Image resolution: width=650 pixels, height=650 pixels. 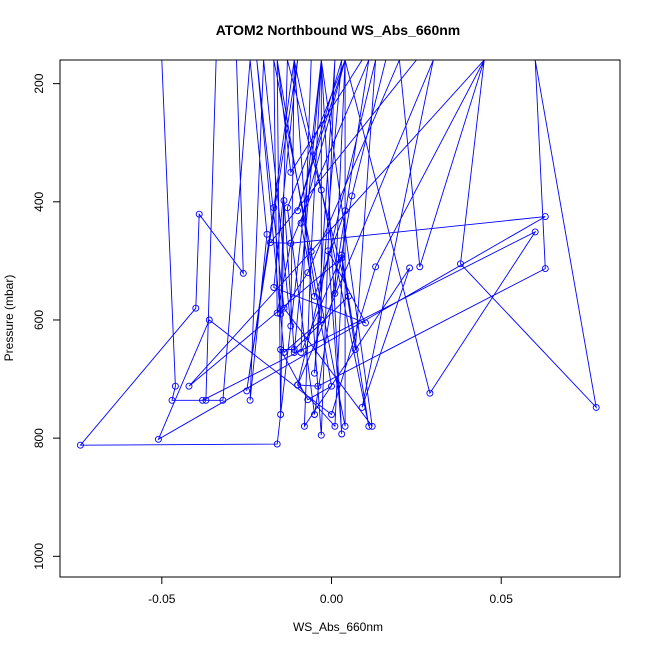 What do you see at coordinates (39, 556) in the screenshot?
I see `y-tick-label: 1000` at bounding box center [39, 556].